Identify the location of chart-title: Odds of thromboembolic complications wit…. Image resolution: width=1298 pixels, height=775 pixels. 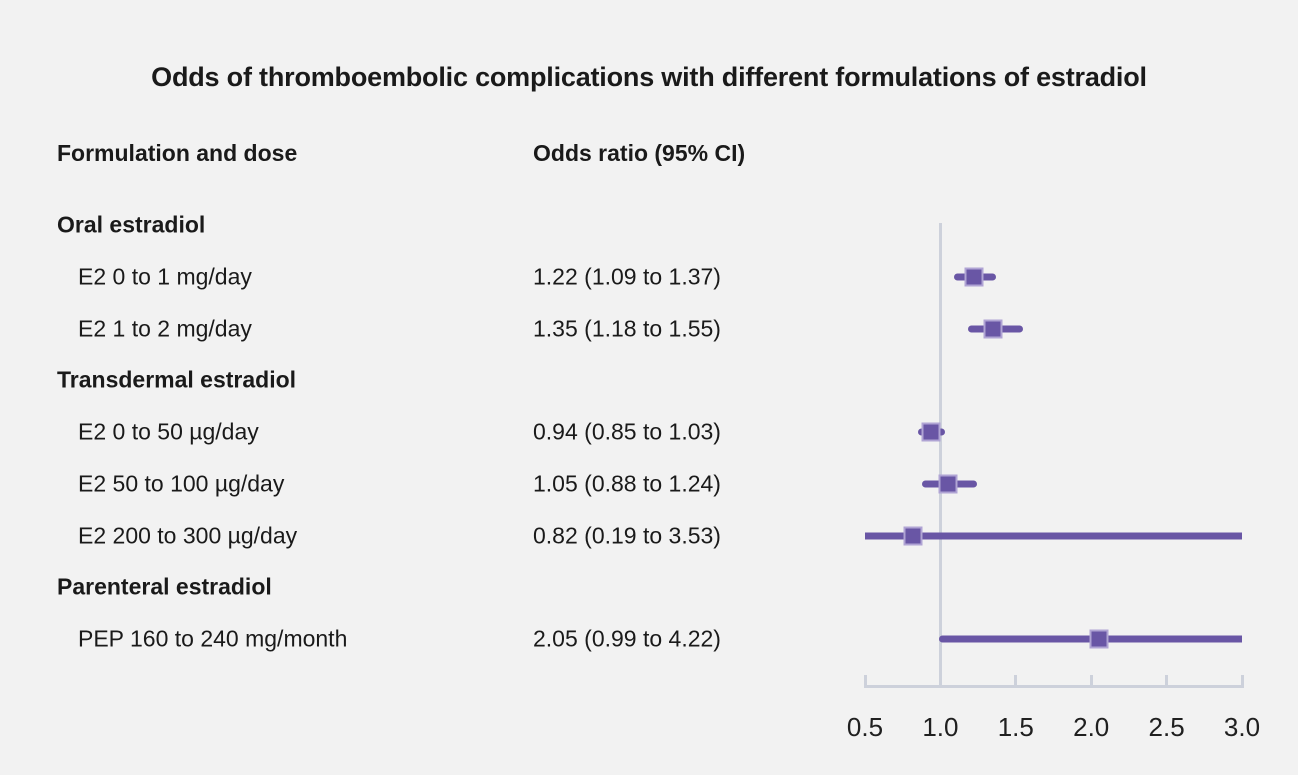
(649, 77).